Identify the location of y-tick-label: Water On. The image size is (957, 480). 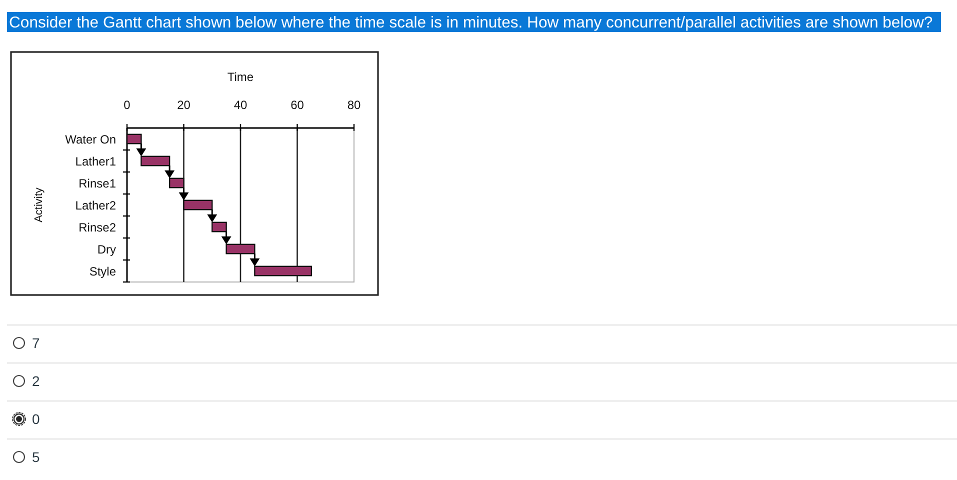
(90, 139).